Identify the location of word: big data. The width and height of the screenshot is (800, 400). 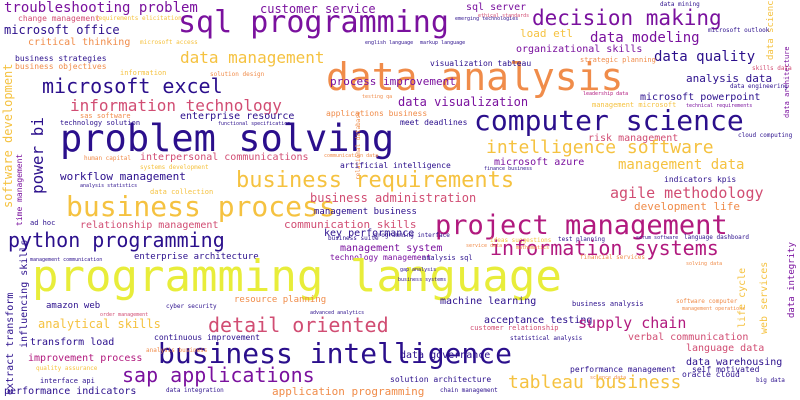
(770, 380).